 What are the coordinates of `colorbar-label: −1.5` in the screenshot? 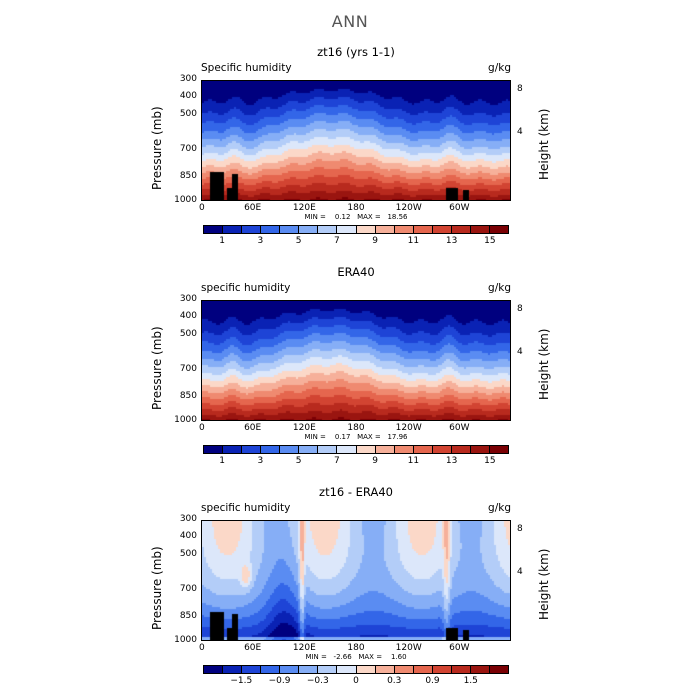 It's located at (241, 681).